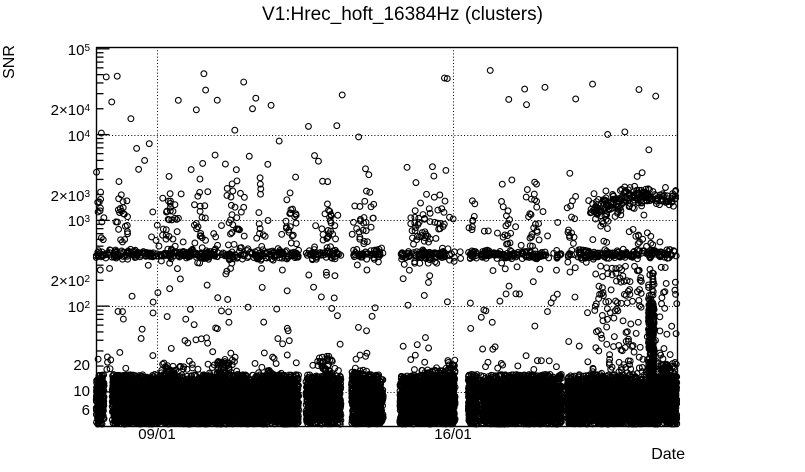  Describe the element at coordinates (85, 410) in the screenshot. I see `y-tick-label: 6` at that location.